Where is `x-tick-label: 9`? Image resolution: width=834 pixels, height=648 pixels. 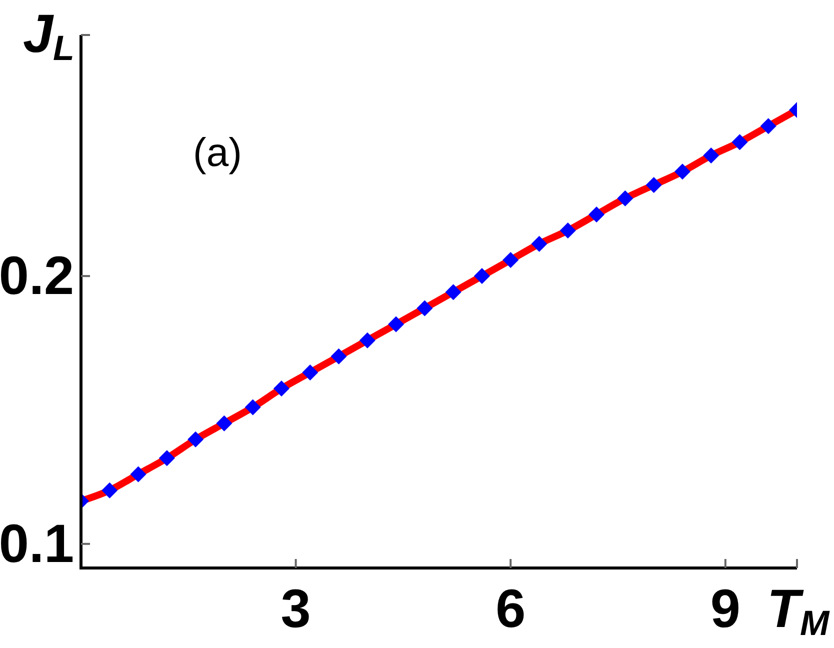 x-tick-label: 9 is located at coordinates (725, 609).